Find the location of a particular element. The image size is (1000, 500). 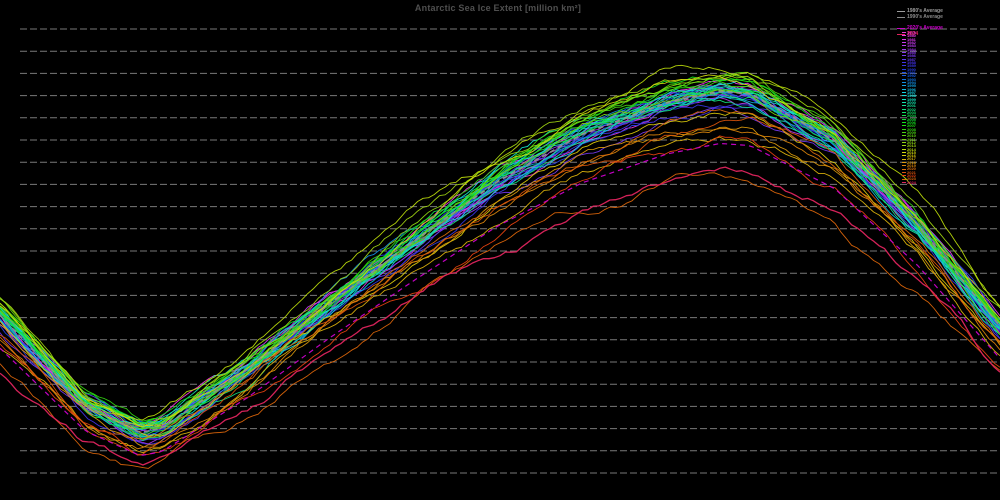

year-label: 1999 is located at coordinates (911, 99).